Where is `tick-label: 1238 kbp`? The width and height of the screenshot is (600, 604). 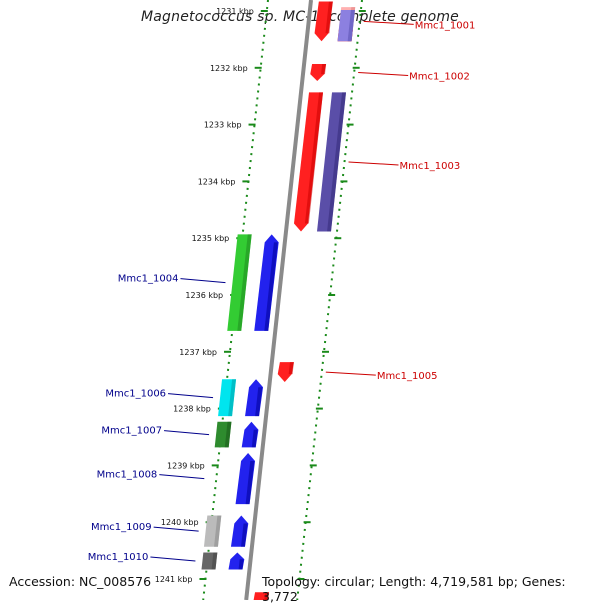 tick-label: 1238 kbp is located at coordinates (192, 409).